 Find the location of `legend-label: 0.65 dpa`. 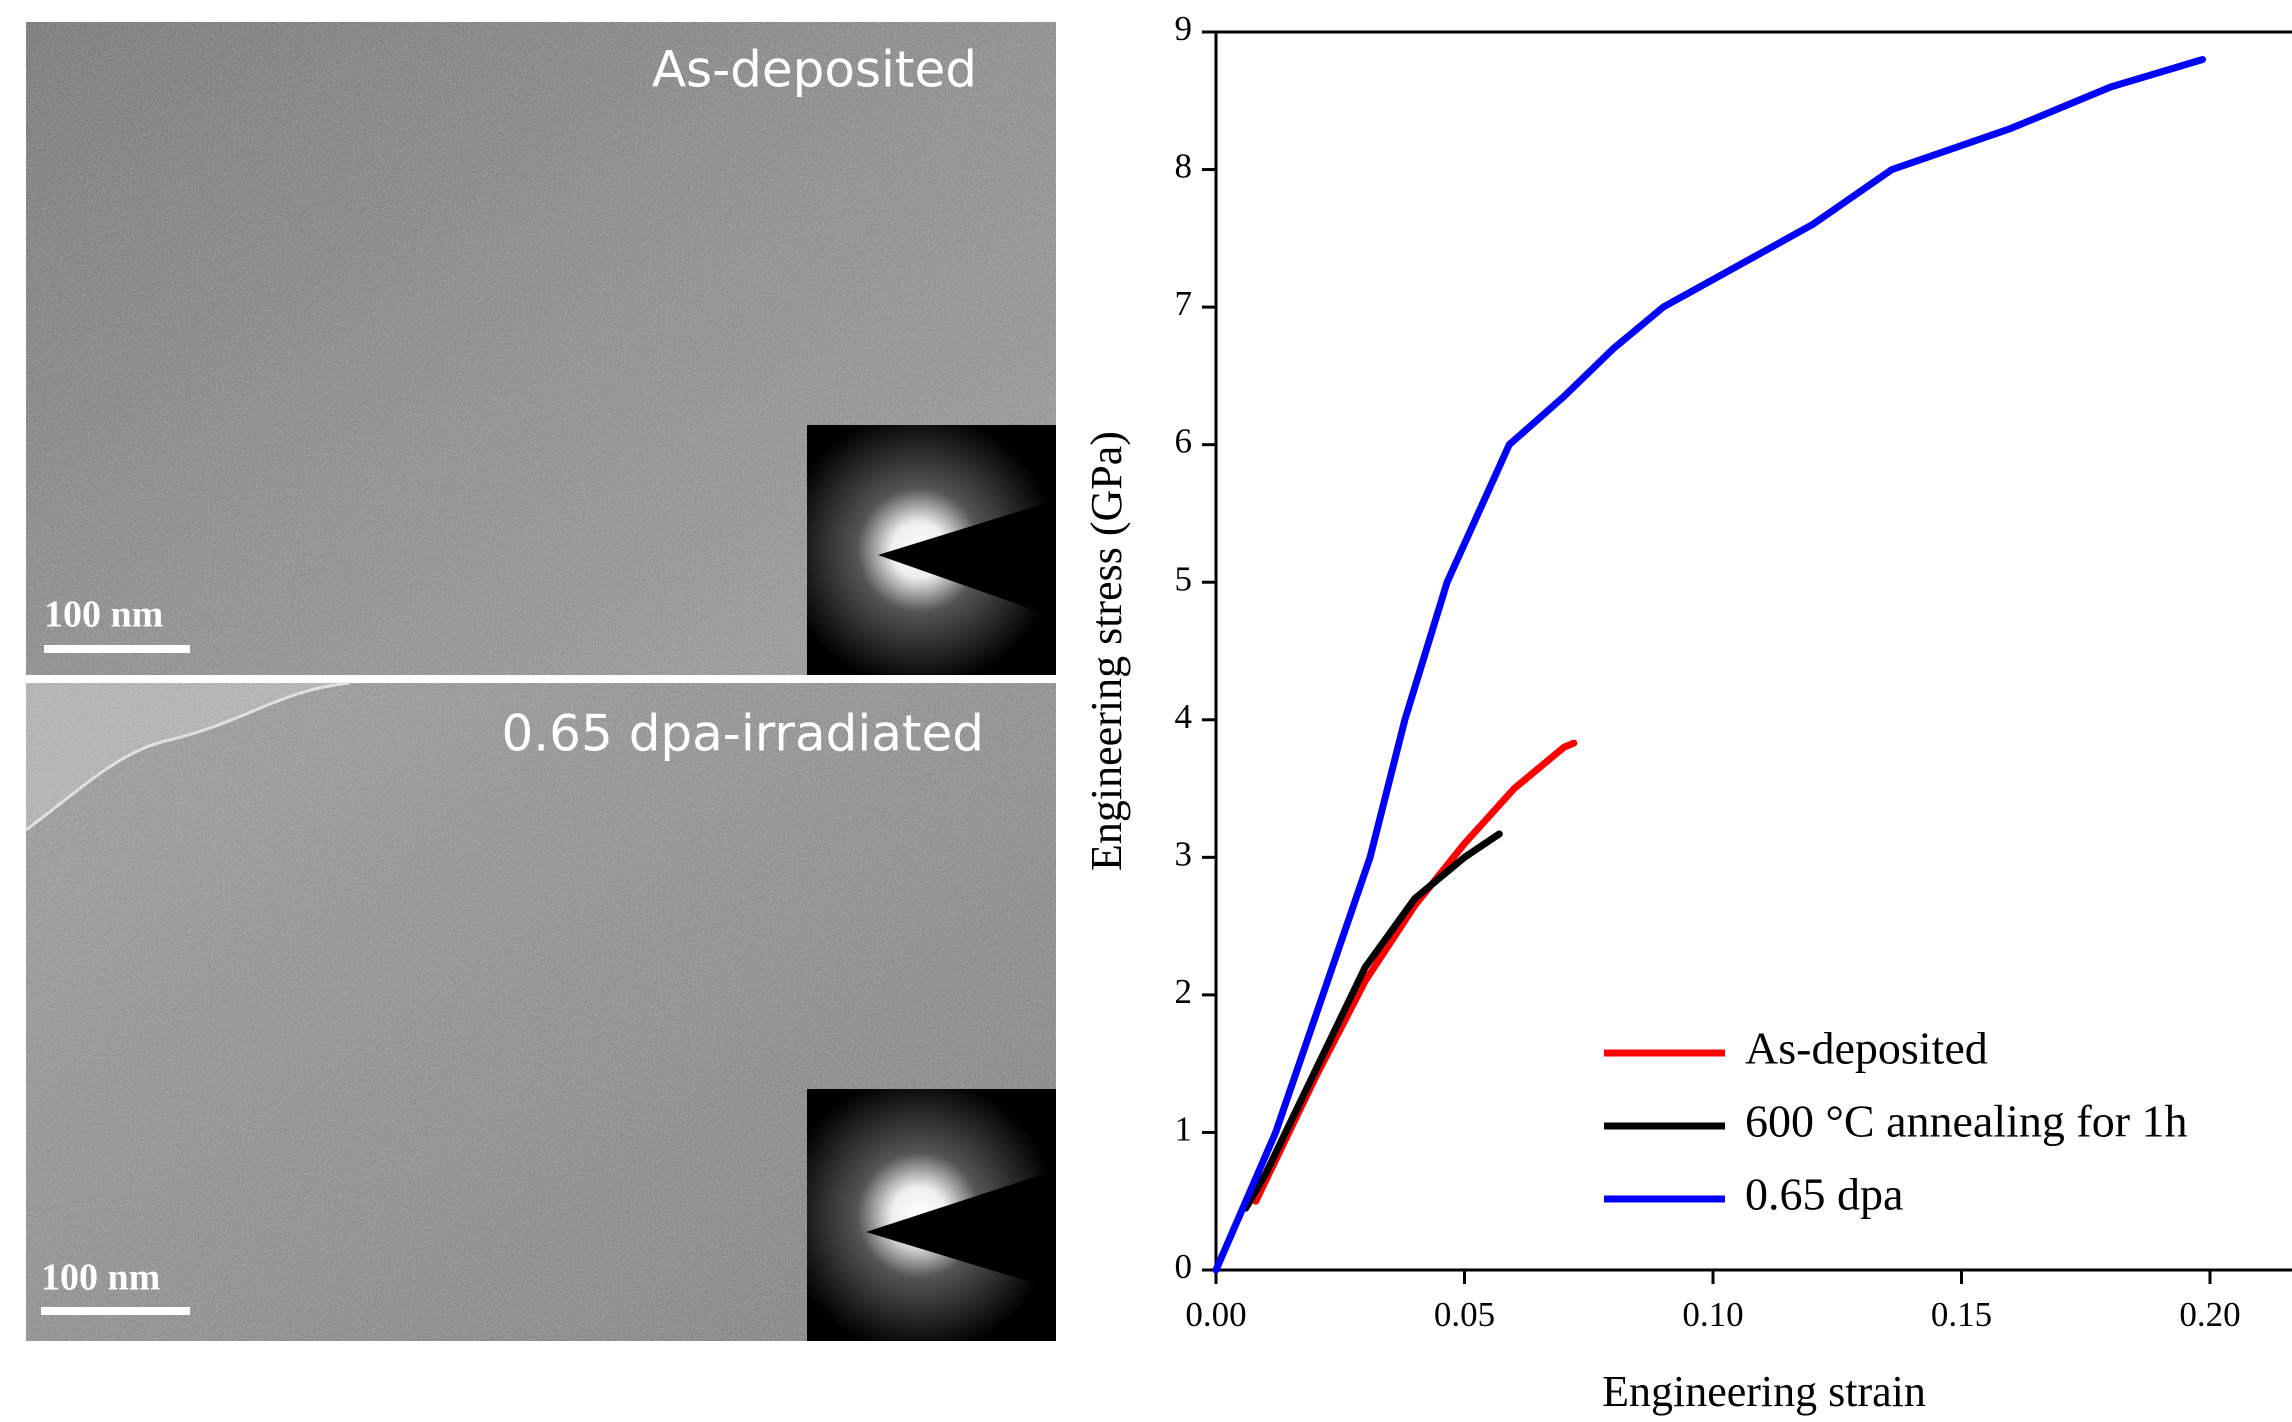

legend-label: 0.65 dpa is located at coordinates (1824, 1194).